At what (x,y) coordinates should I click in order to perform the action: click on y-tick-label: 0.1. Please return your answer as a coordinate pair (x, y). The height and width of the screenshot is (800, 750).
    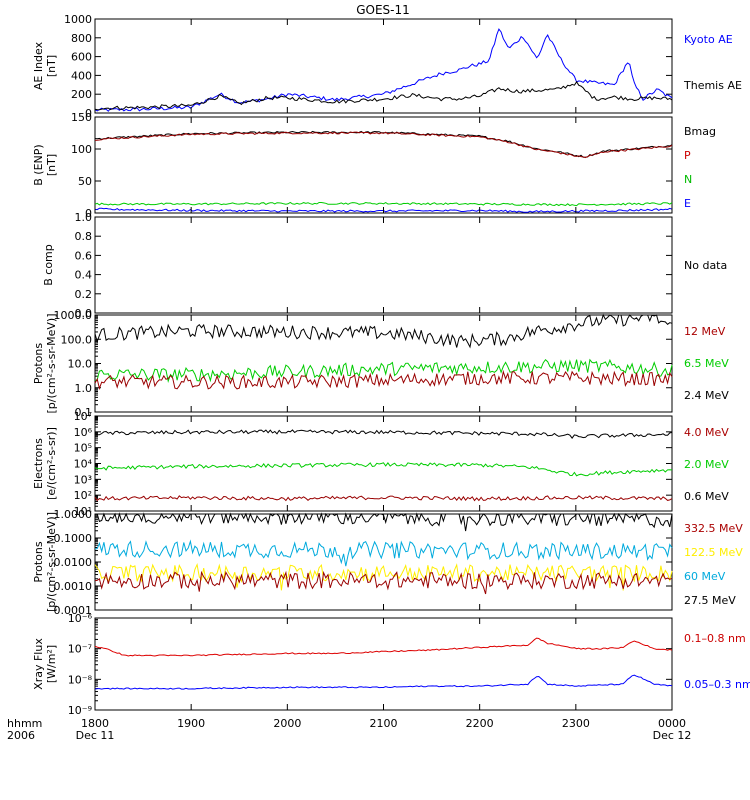
    Looking at the image, I should click on (84, 412).